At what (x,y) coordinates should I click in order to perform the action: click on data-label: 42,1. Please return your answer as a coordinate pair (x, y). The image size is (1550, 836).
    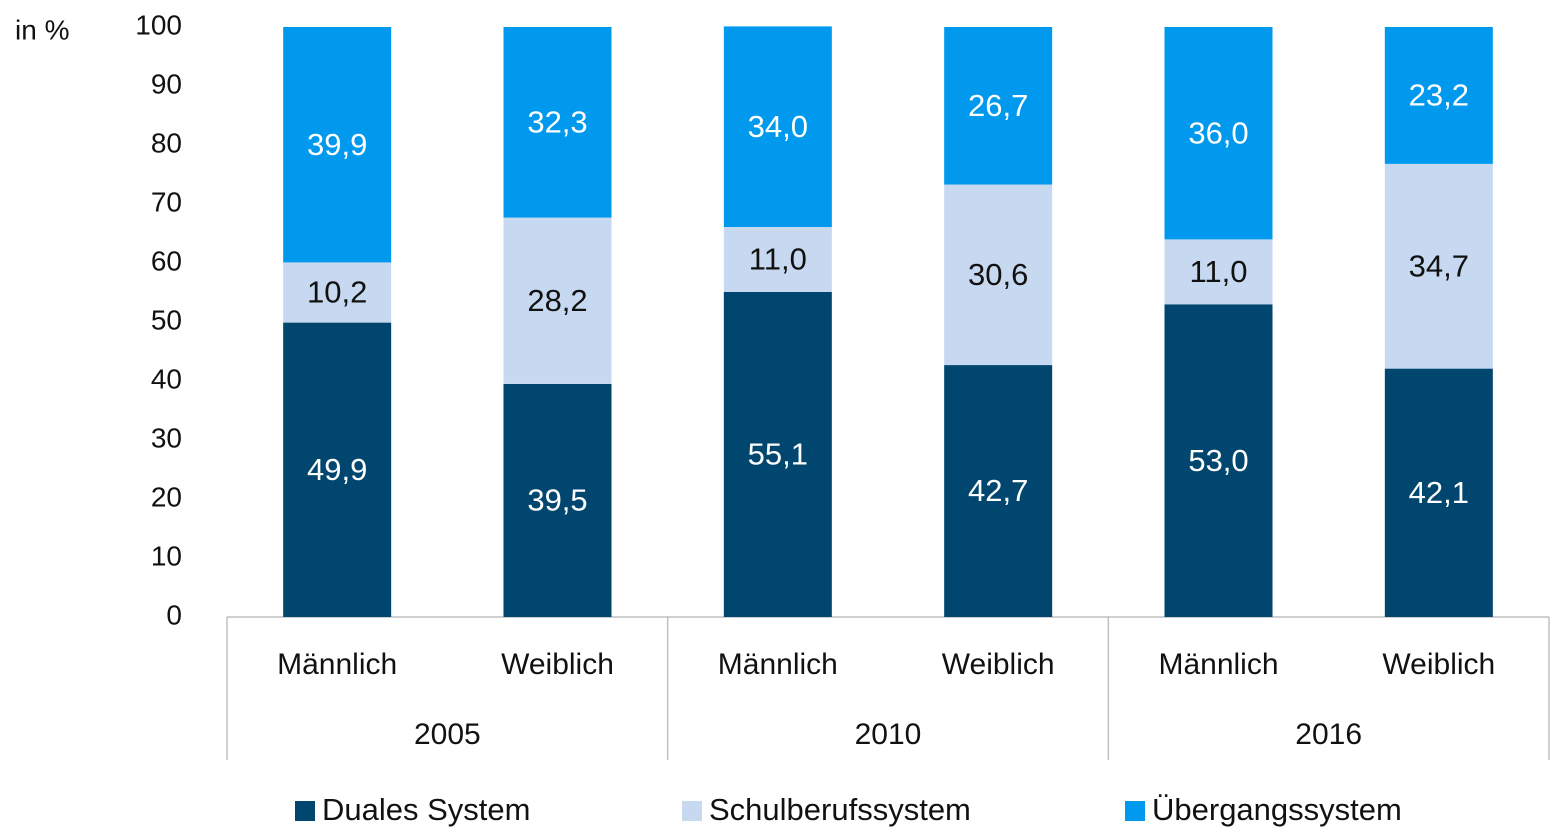
    Looking at the image, I should click on (1439, 492).